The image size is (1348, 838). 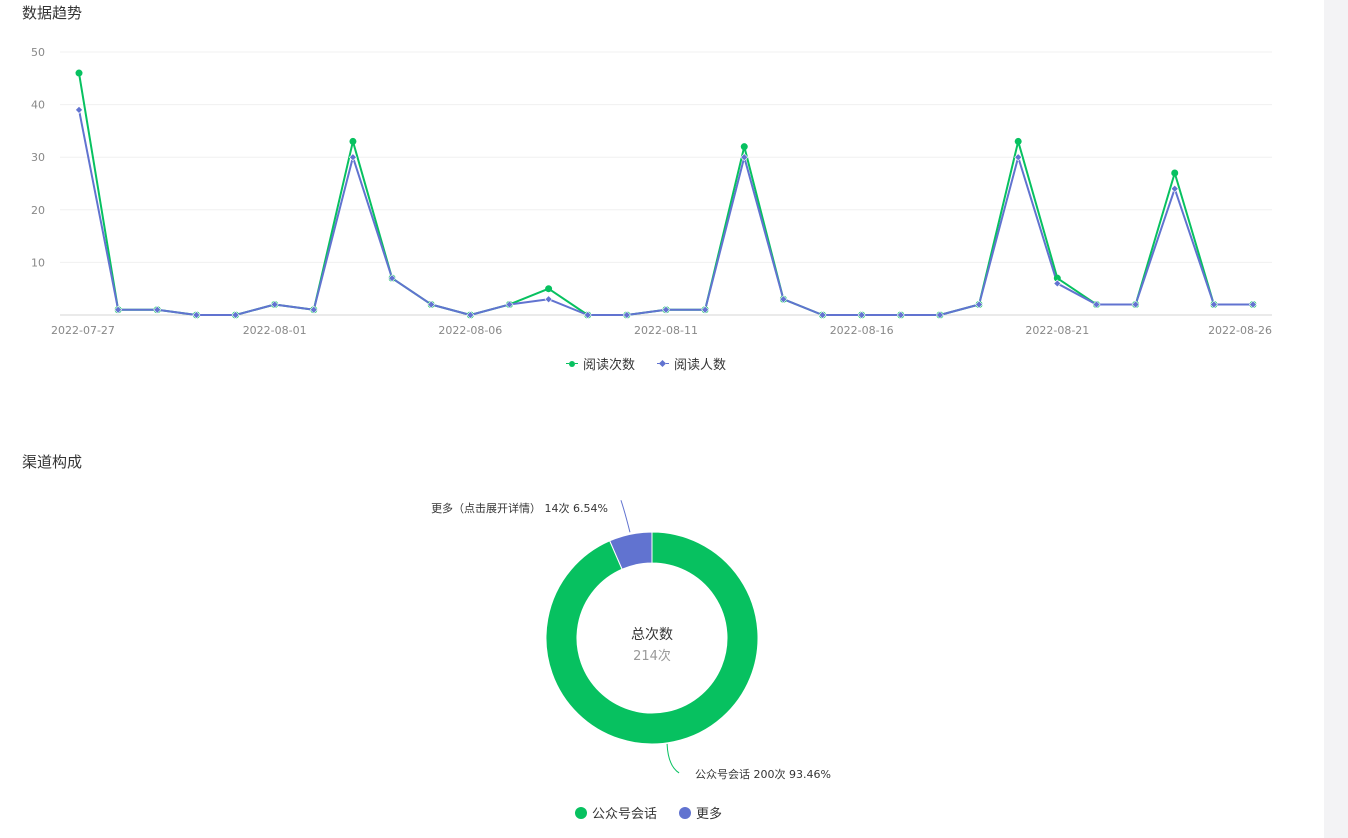 What do you see at coordinates (666, 330) in the screenshot?
I see `x-tick-label: 2022-08-11` at bounding box center [666, 330].